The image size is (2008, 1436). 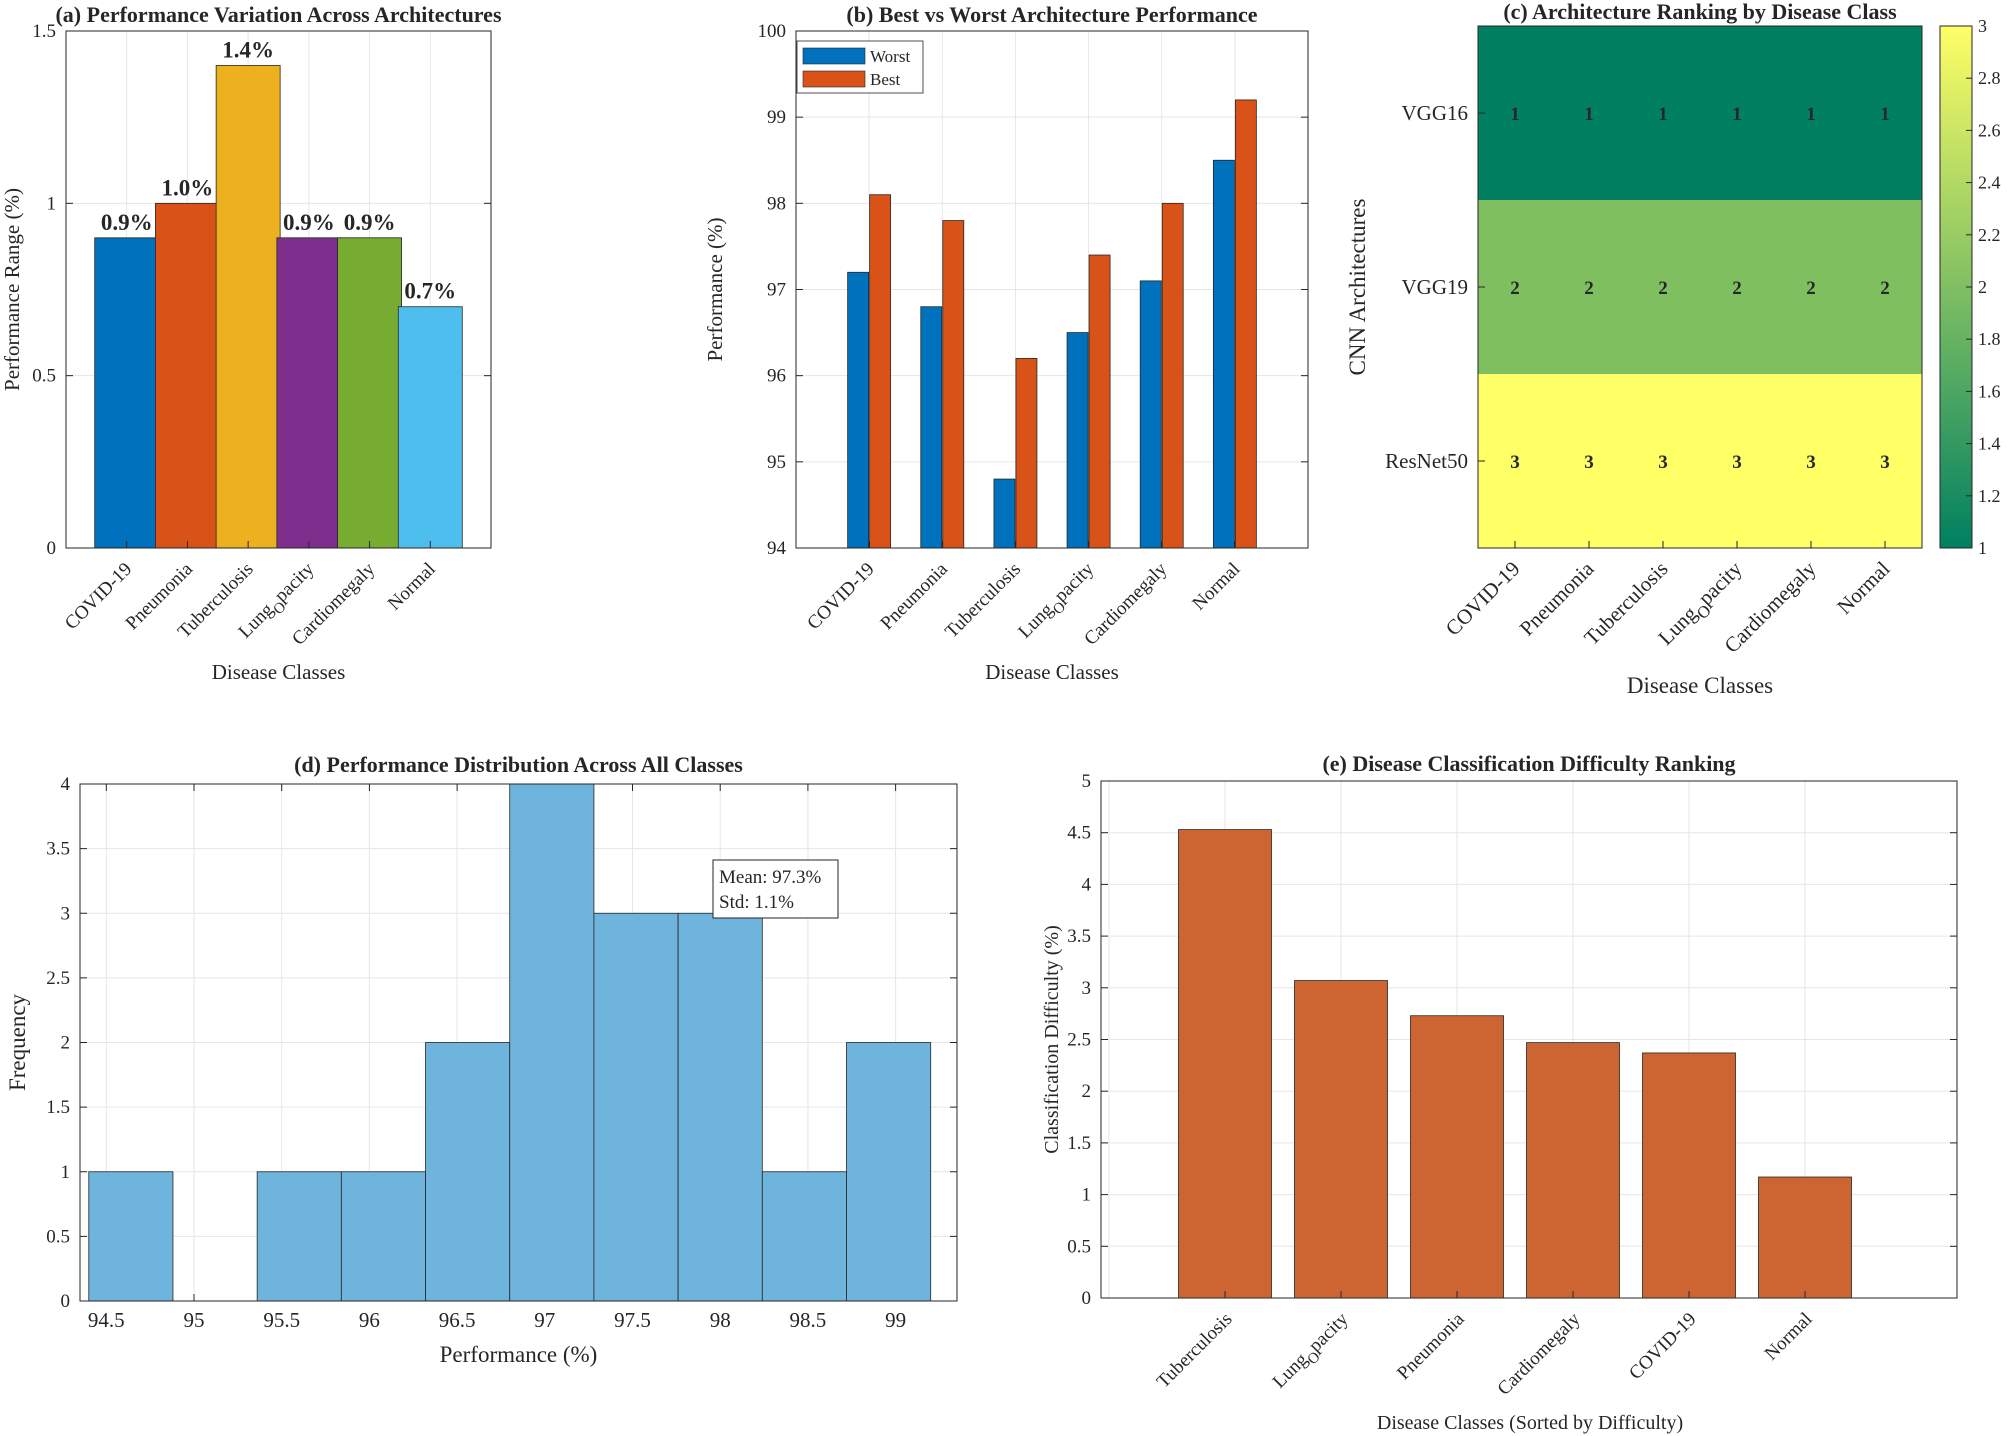 I want to click on y-tick-label: 0, so click(x=1087, y=1298).